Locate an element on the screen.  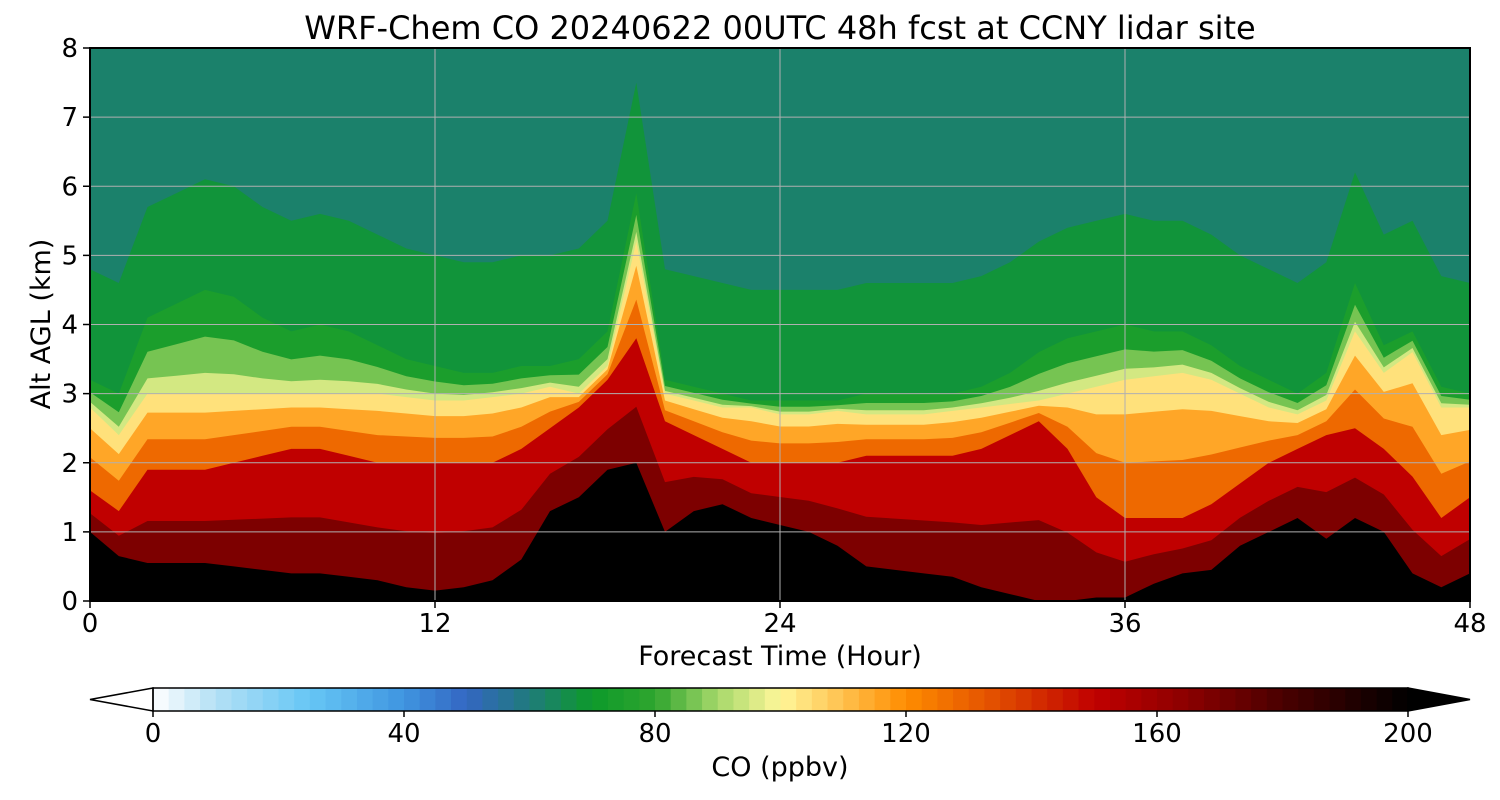
colorbar-label: CO (ppbv) is located at coordinates (779, 767).